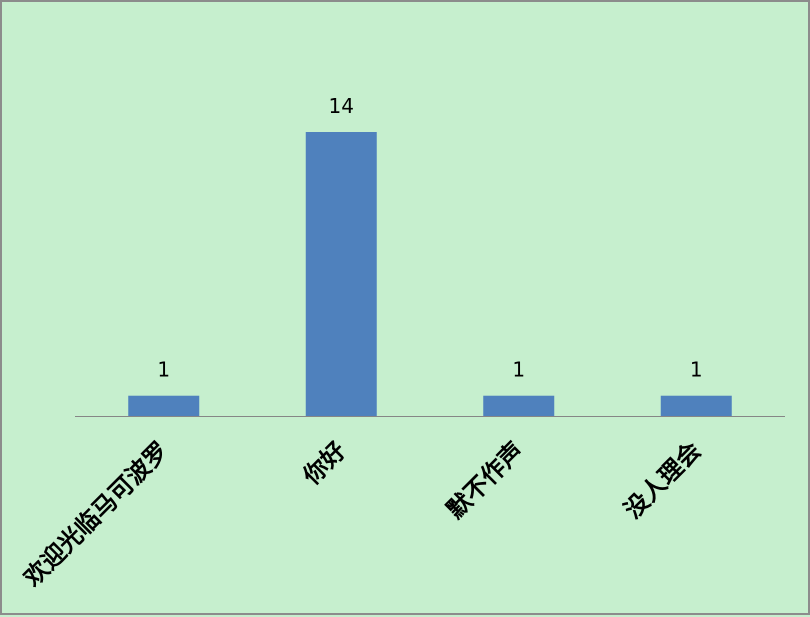  What do you see at coordinates (96, 514) in the screenshot?
I see `category-label: 欢迎光临马可波罗` at bounding box center [96, 514].